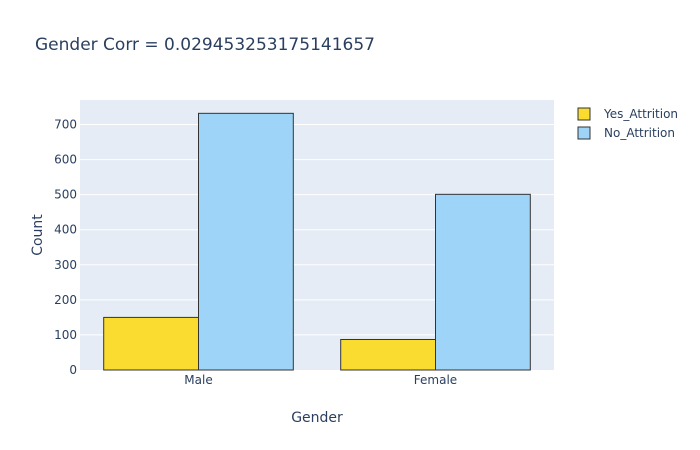 Image resolution: width=700 pixels, height=450 pixels. What do you see at coordinates (320, 380) in the screenshot?
I see `x-axis-ticks: Male Female` at bounding box center [320, 380].